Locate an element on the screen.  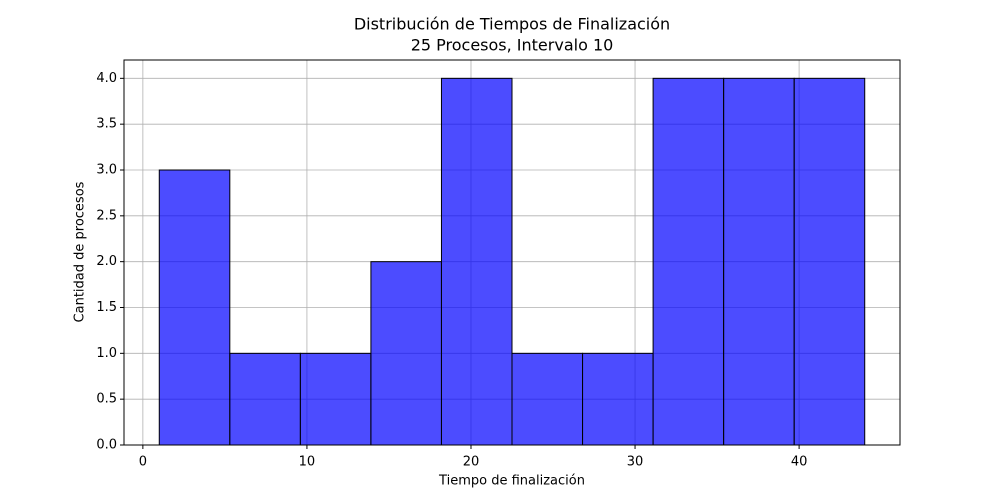
x-tick-label: 0 is located at coordinates (143, 462).